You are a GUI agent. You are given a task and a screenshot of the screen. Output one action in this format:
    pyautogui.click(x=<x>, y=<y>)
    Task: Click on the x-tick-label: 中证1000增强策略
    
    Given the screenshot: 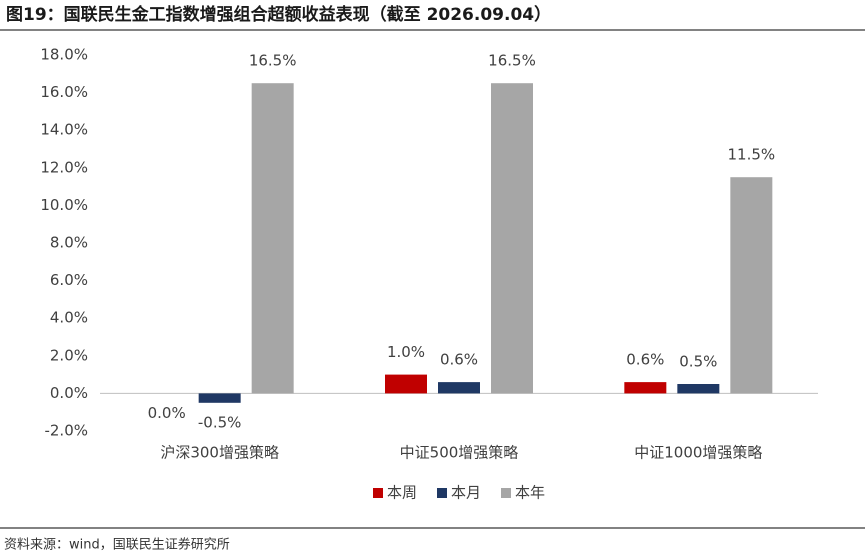 What is the action you would take?
    pyautogui.click(x=698, y=453)
    